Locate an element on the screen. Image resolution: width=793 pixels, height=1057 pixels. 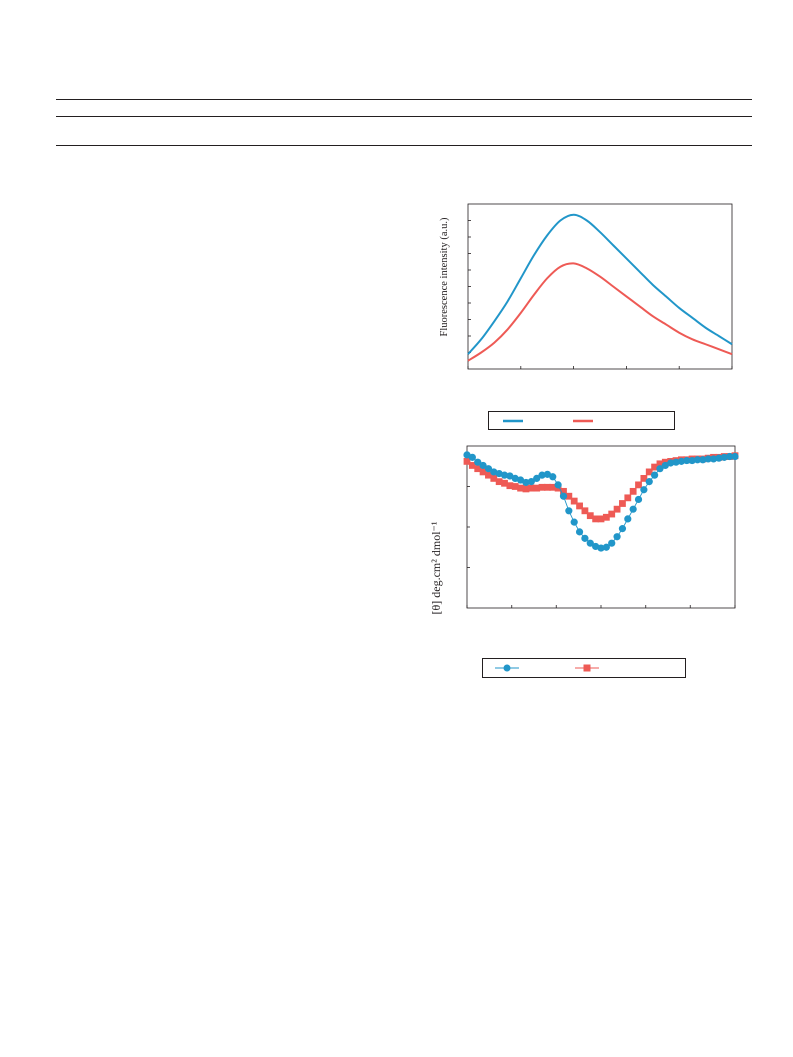
bottom-rule is located at coordinates (404, 145).